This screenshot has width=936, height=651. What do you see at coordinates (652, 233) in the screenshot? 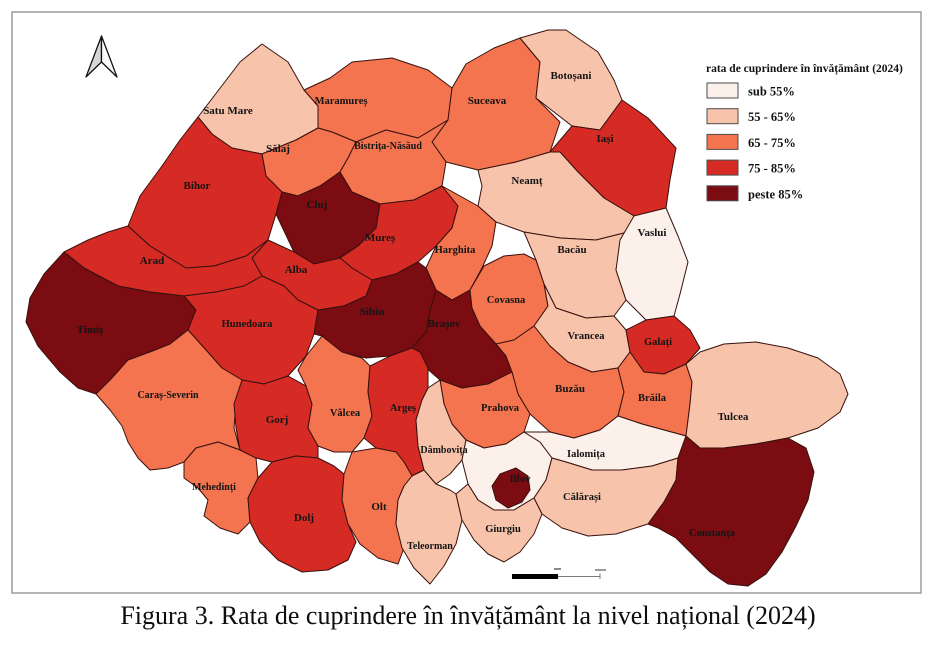
I see `county-label-vaslui: Vaslui` at bounding box center [652, 233].